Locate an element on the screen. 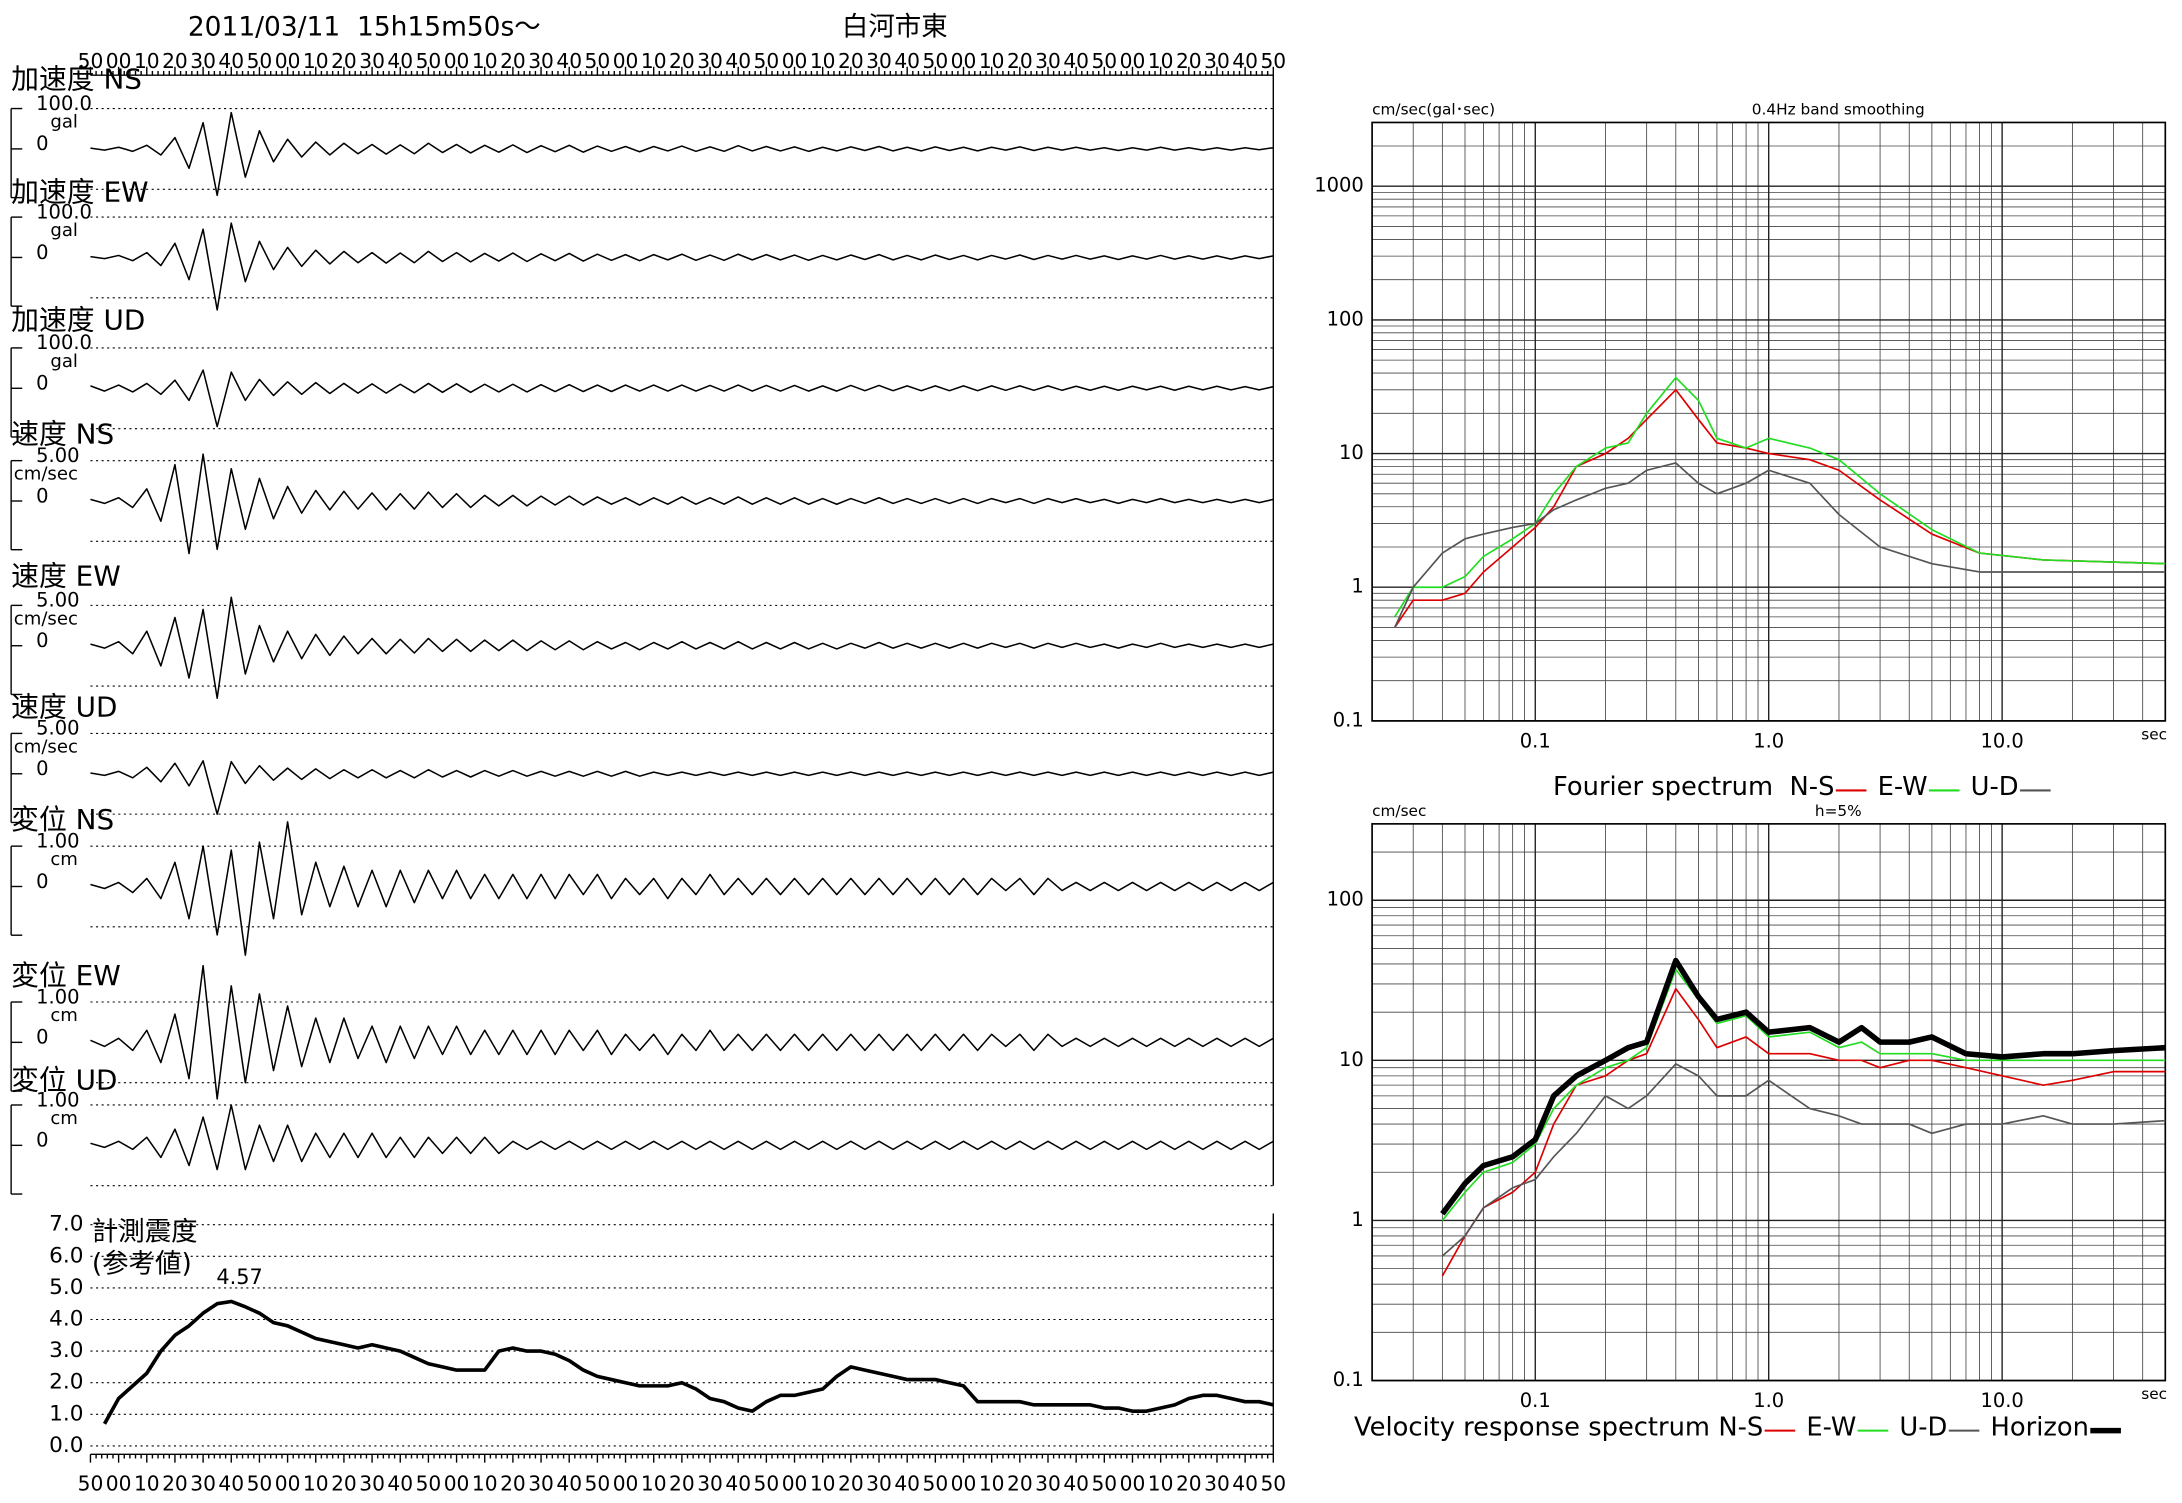 This screenshot has height=1503, width=2182. y-axis-label: cm/sec(gal･sec) is located at coordinates (1433, 109).